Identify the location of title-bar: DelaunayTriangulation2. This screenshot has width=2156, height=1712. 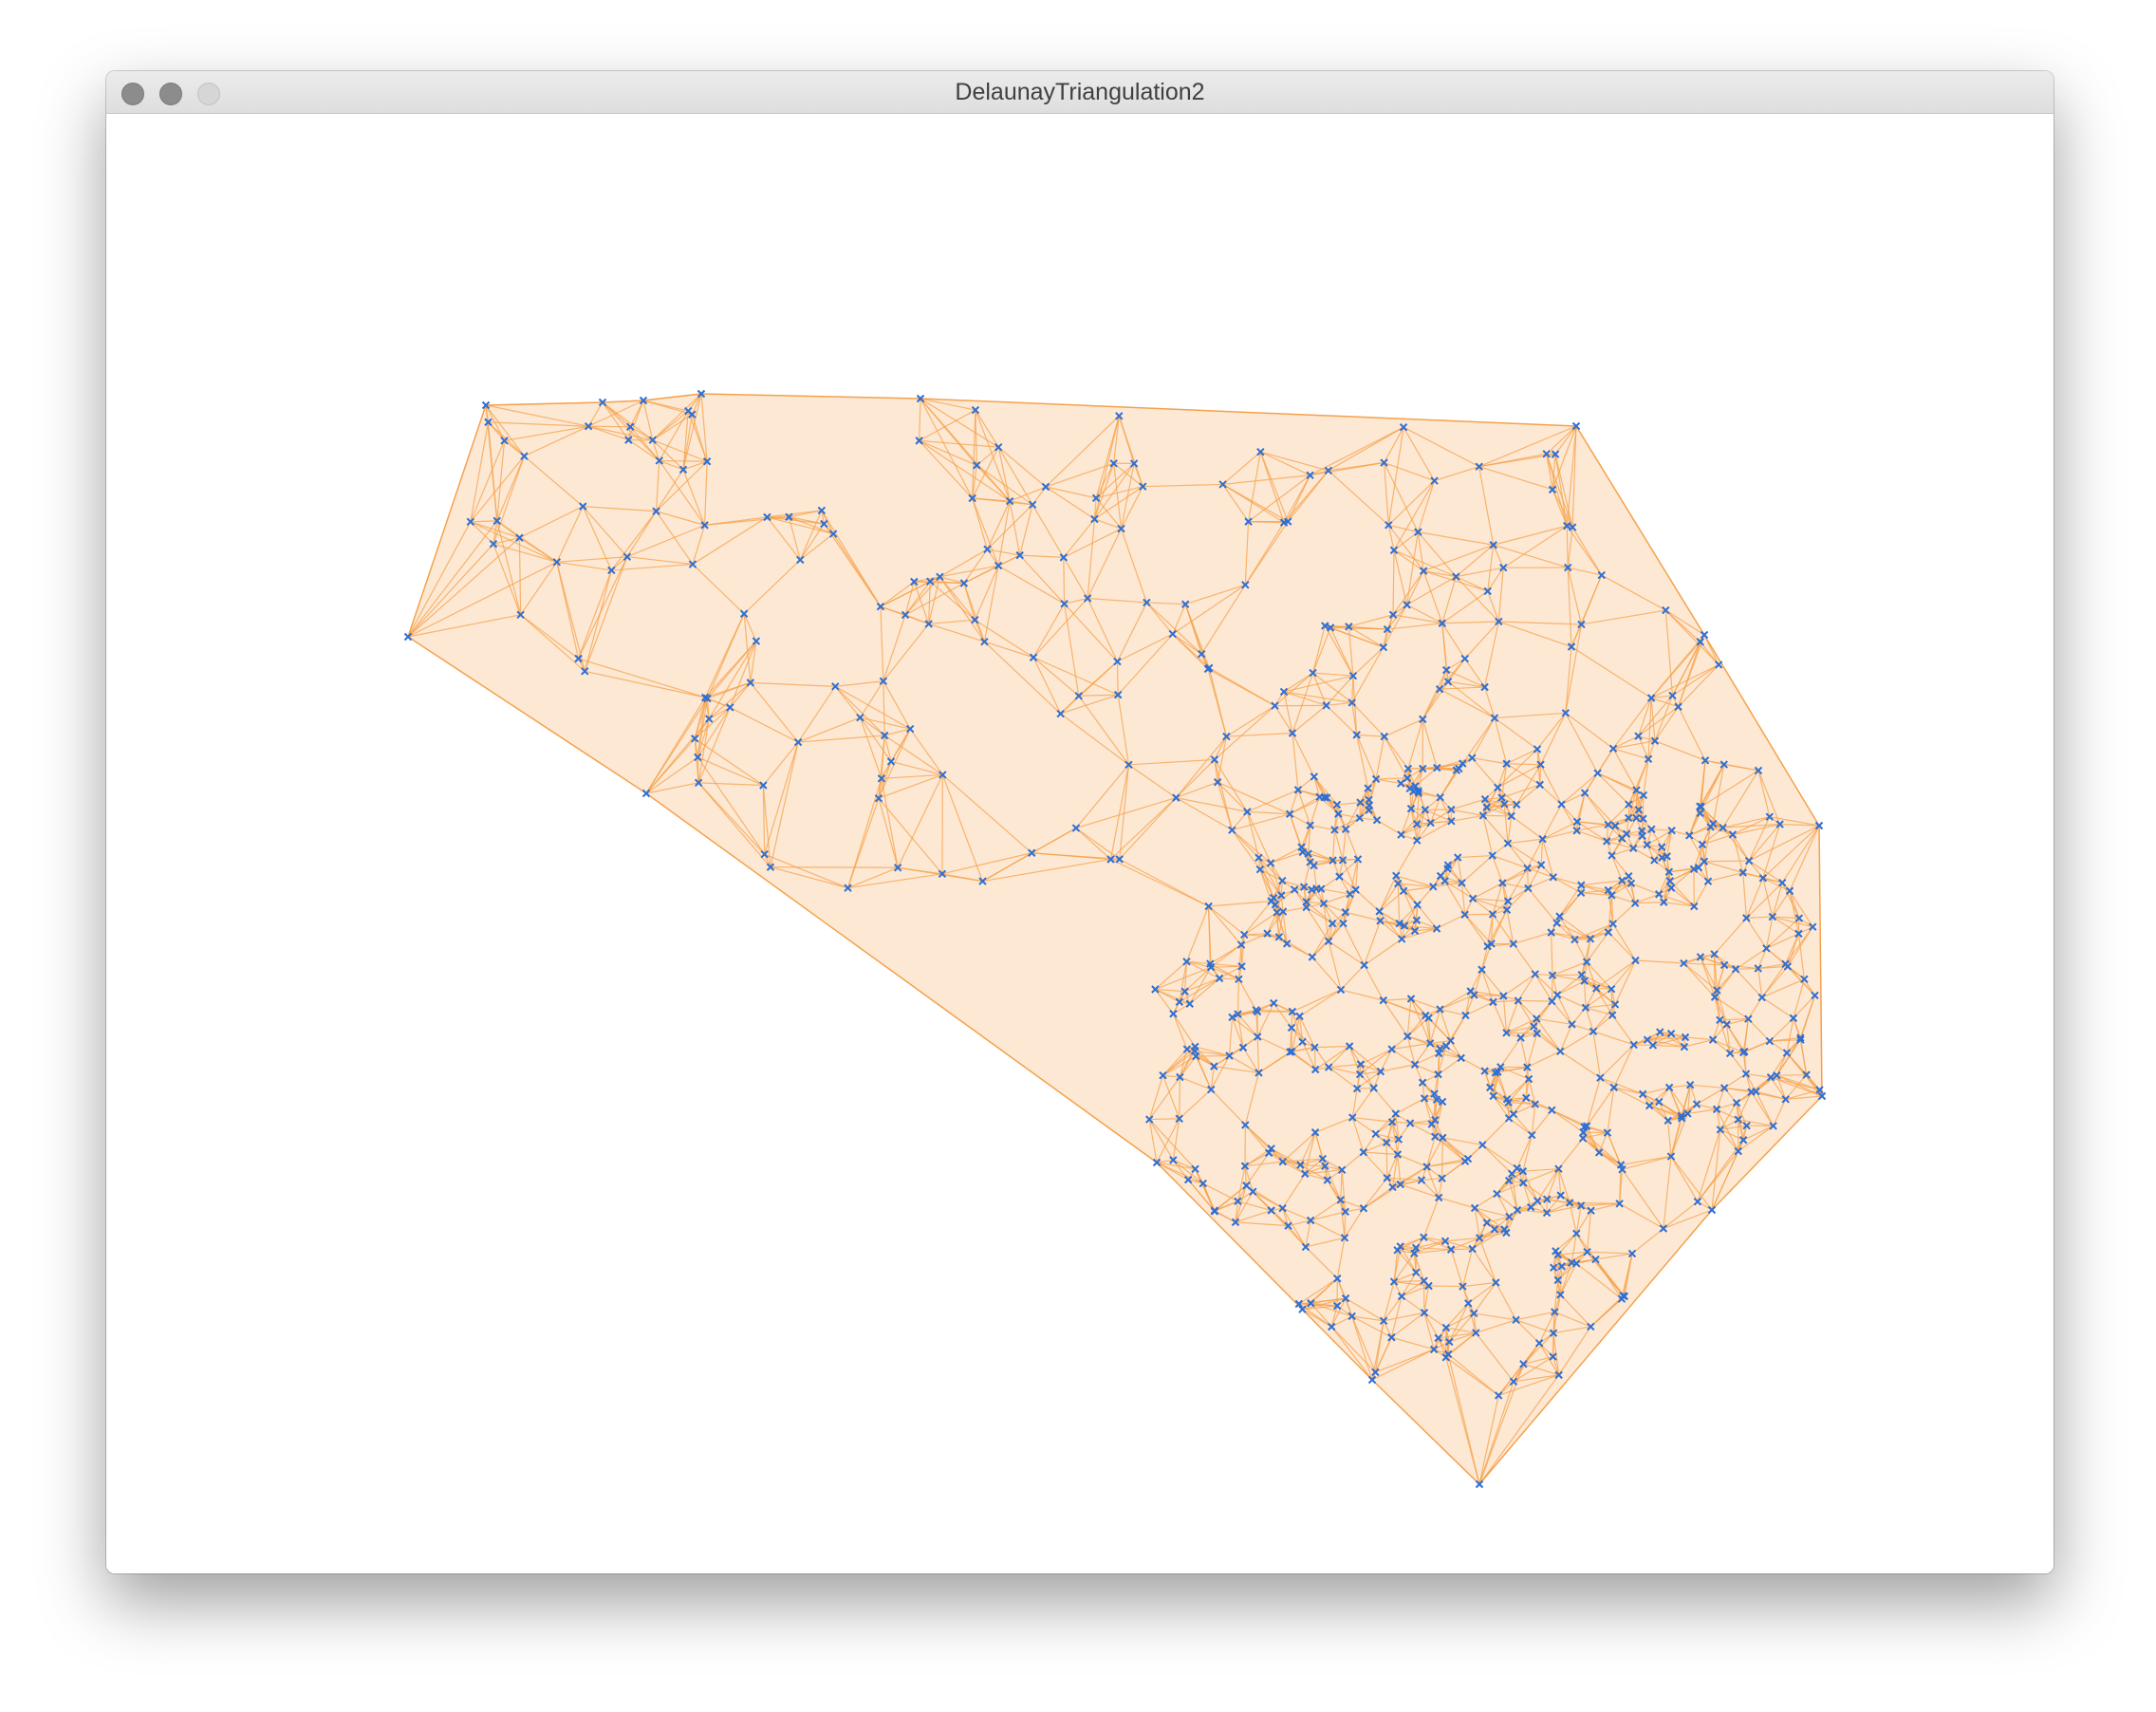
(1080, 92).